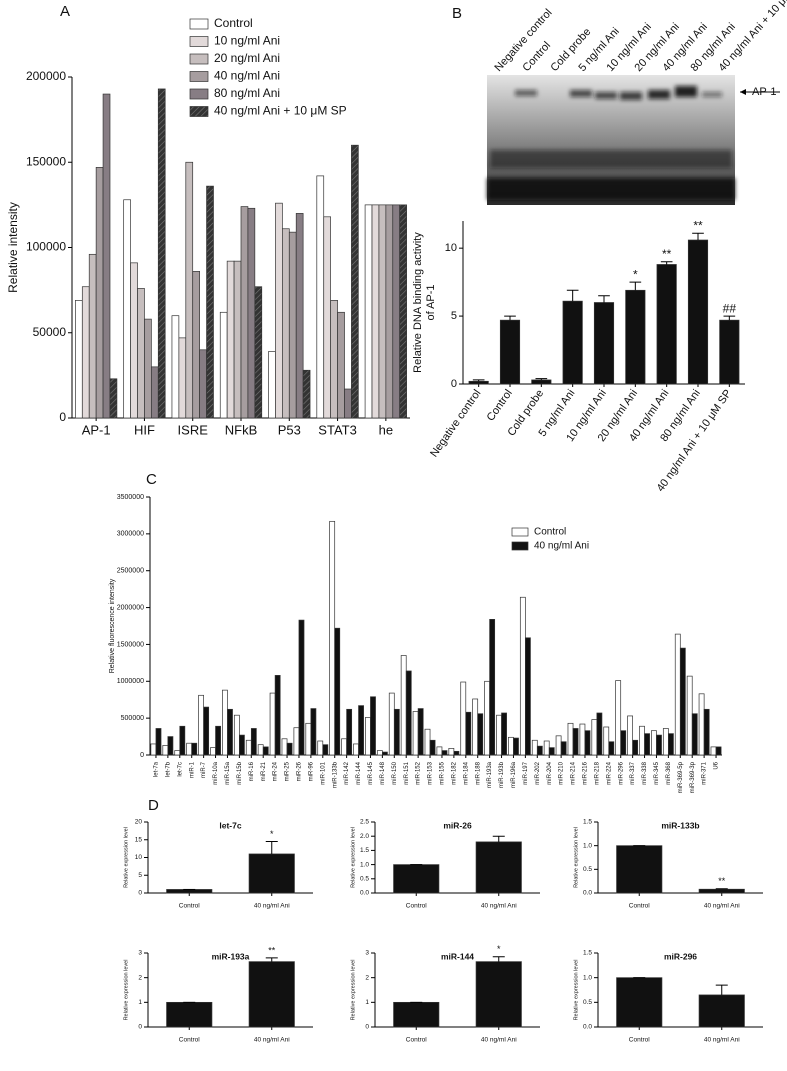 The width and height of the screenshot is (787, 1071). What do you see at coordinates (669, 772) in the screenshot?
I see `x-tick-label: miR-368` at bounding box center [669, 772].